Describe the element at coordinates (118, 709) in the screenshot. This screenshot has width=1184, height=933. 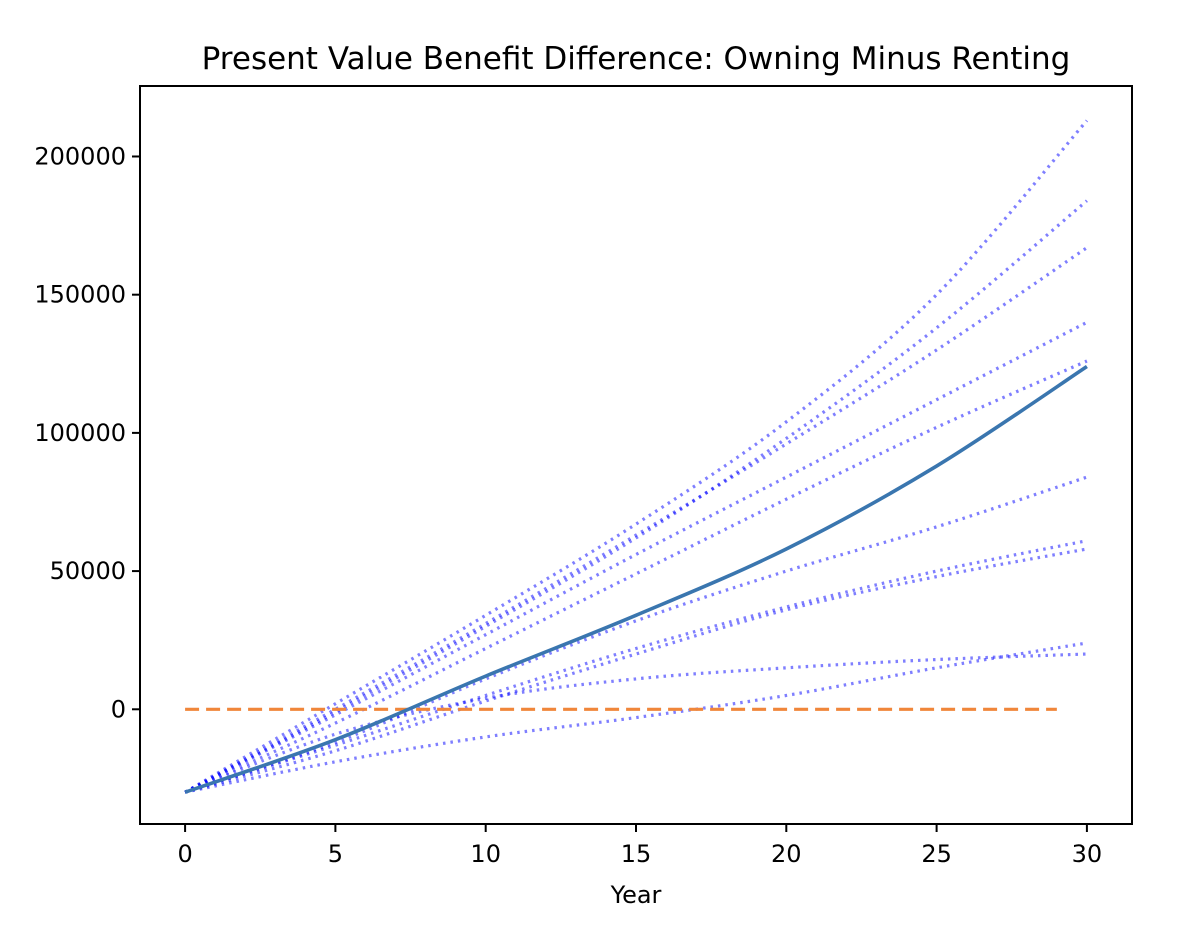
I see `y-tick-label-0: 0` at that location.